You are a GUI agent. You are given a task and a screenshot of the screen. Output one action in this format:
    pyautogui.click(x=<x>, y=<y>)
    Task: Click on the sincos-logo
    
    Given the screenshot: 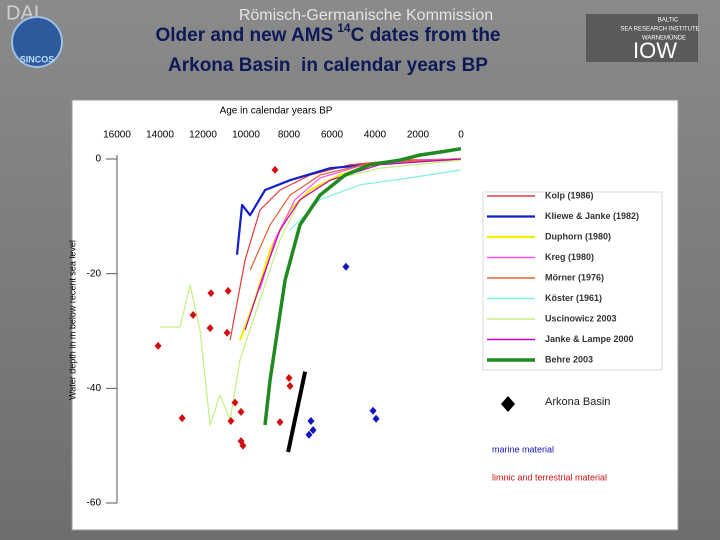 What is the action you would take?
    pyautogui.click(x=37, y=42)
    